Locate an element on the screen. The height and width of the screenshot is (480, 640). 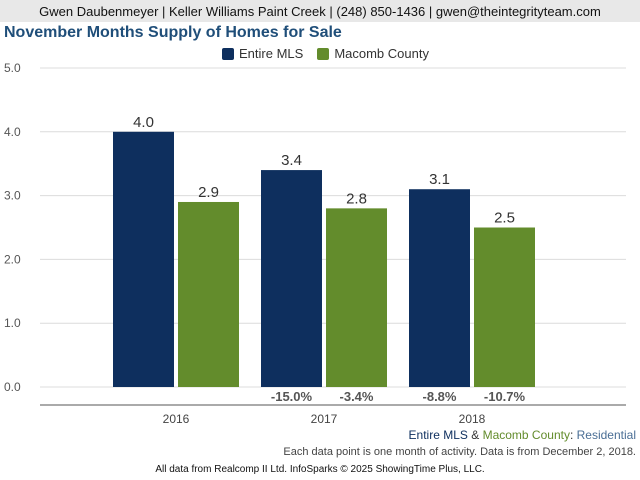
legend-item-macomb-county: Macomb County is located at coordinates (373, 53).